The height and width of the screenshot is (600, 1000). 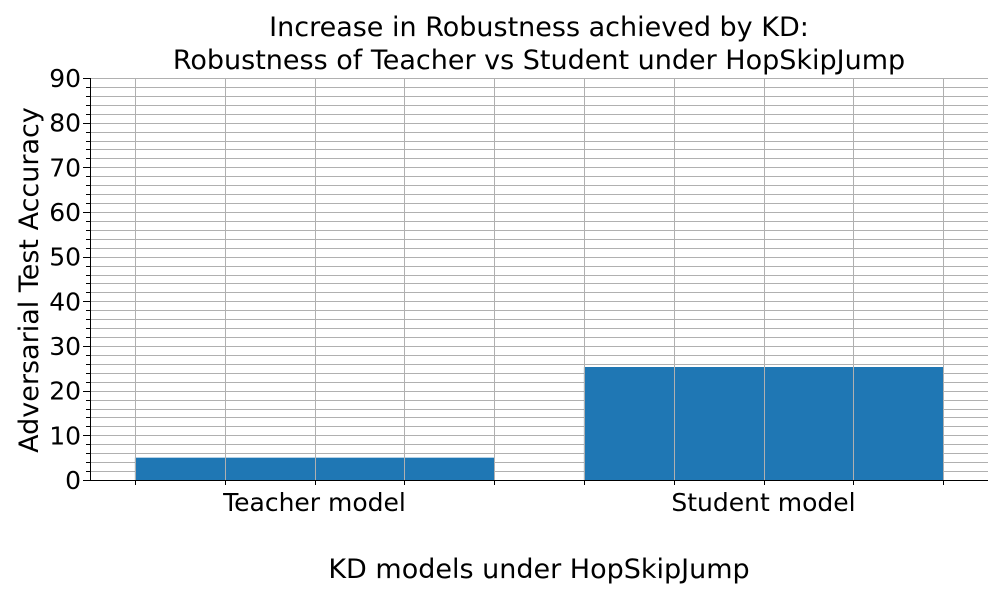 I want to click on x-tick-label: Student model, so click(x=763, y=502).